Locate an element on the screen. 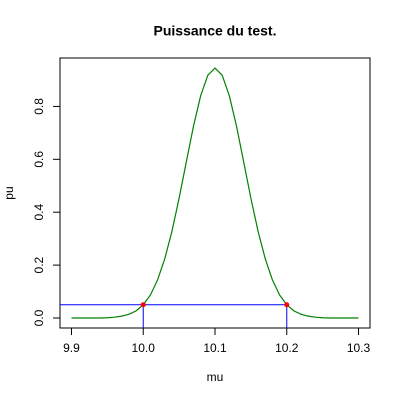  y-tick-label: 0.8 is located at coordinates (39, 106).